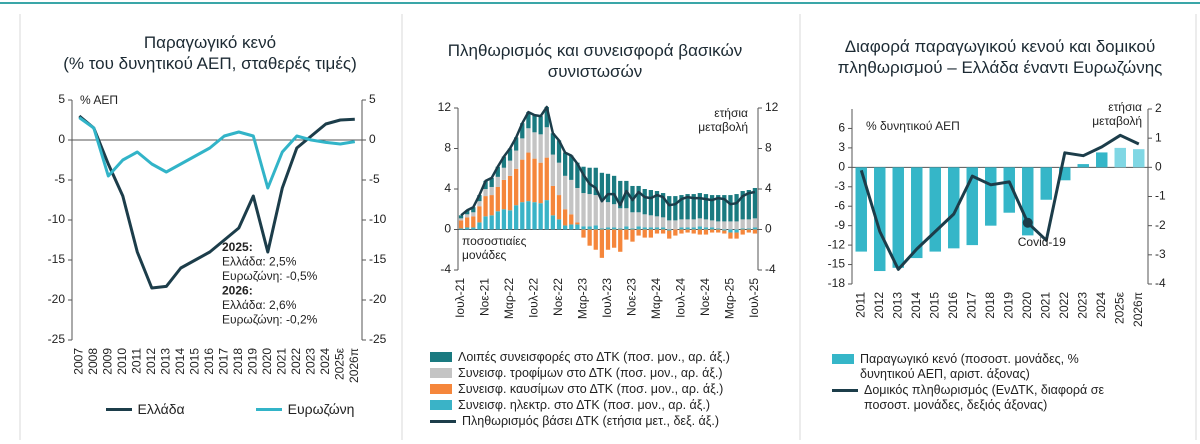  Describe the element at coordinates (705, 297) in the screenshot. I see `x-tick-label: Νοε-24` at that location.